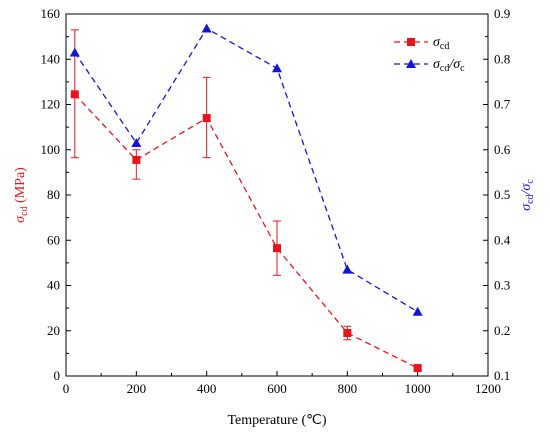 This screenshot has width=550, height=438. Describe the element at coordinates (57, 375) in the screenshot. I see `left-y-tick-label: 0` at that location.